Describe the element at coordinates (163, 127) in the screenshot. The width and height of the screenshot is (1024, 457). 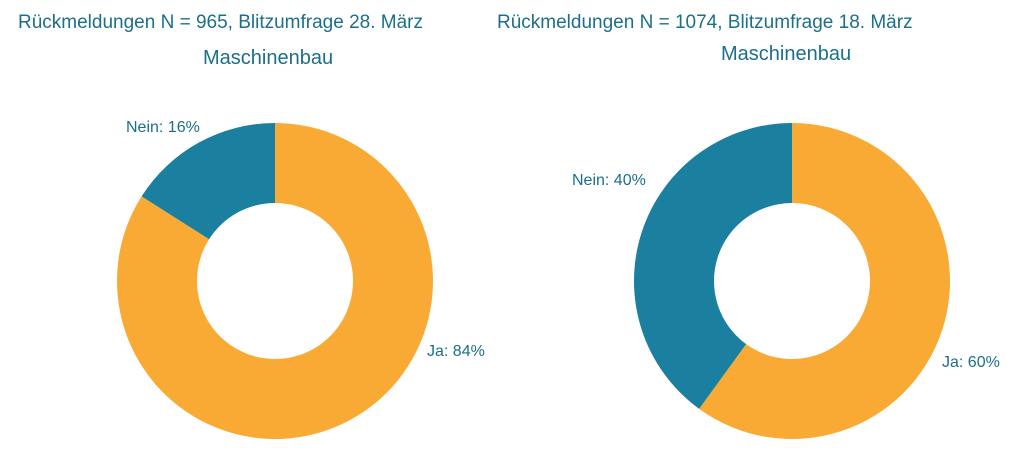
I see `chart-1-label-nein: Nein: 16%` at that location.